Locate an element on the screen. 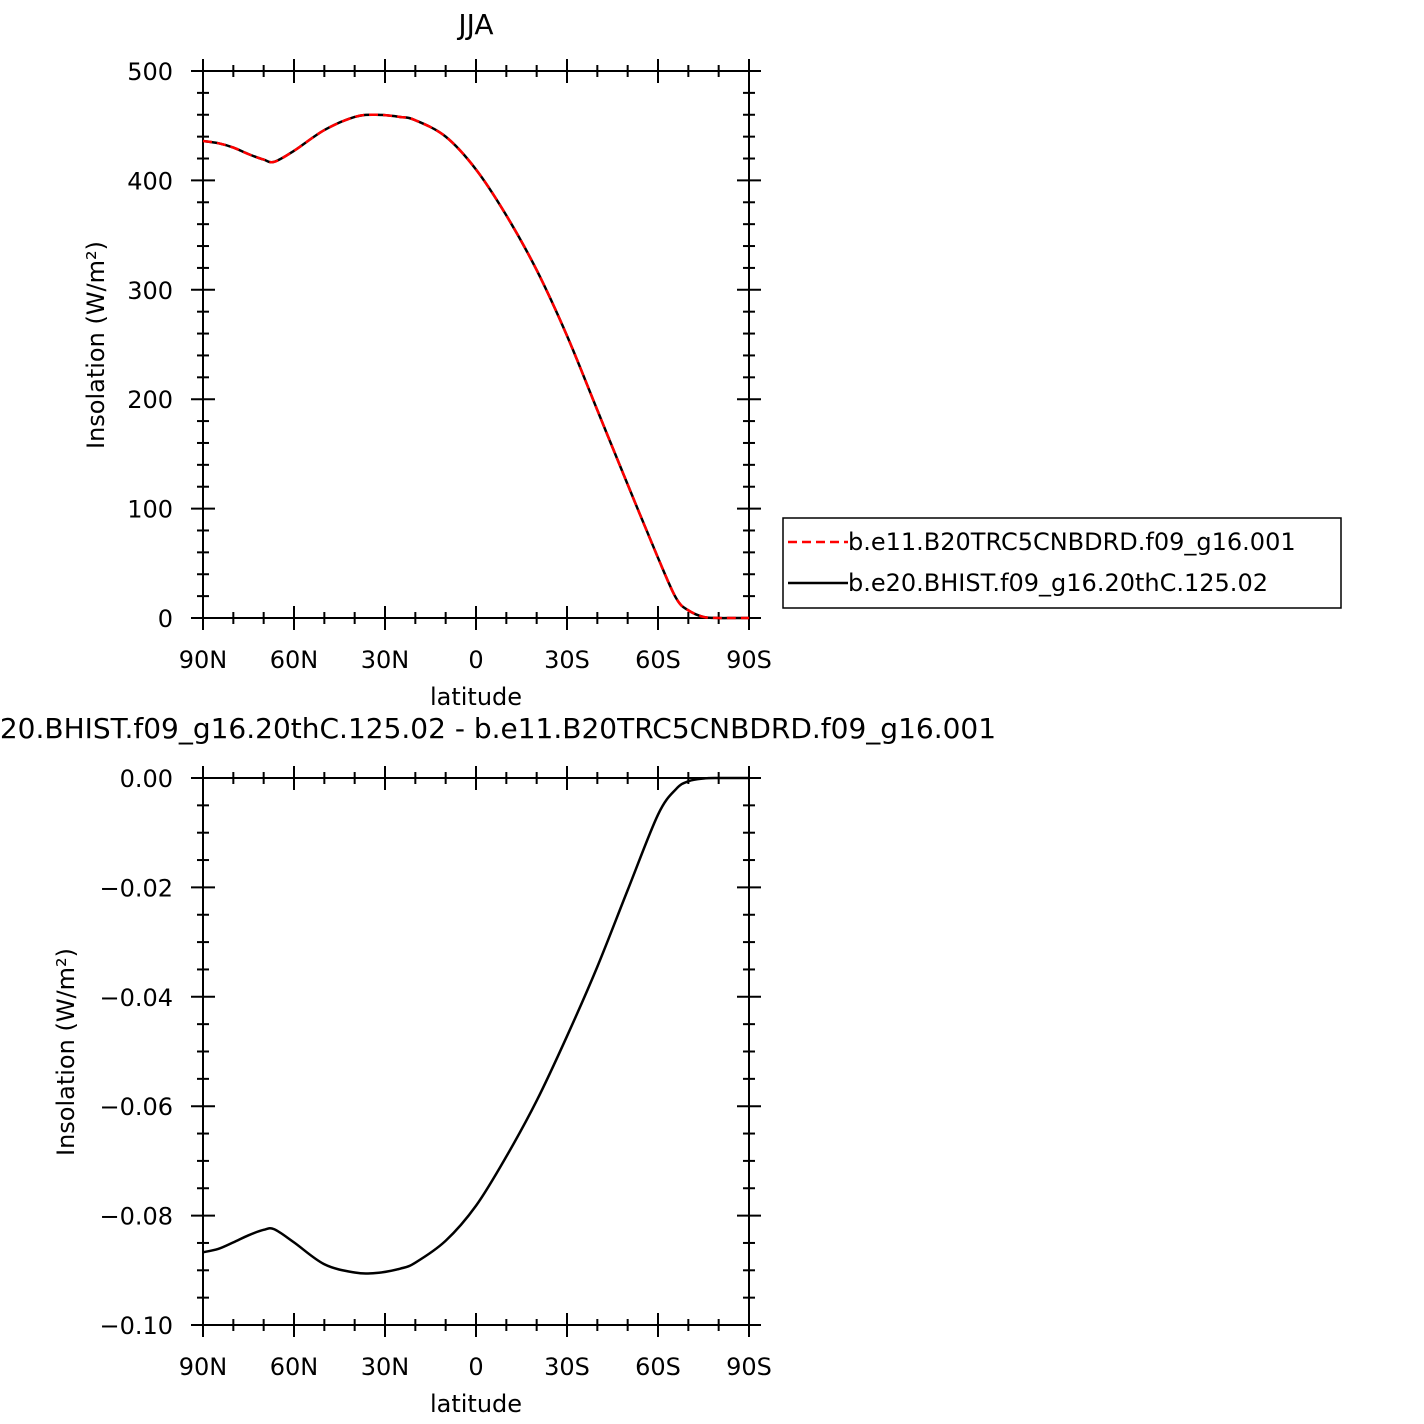 The image size is (1424, 1424). y-tick-label: 200 is located at coordinates (150, 400).